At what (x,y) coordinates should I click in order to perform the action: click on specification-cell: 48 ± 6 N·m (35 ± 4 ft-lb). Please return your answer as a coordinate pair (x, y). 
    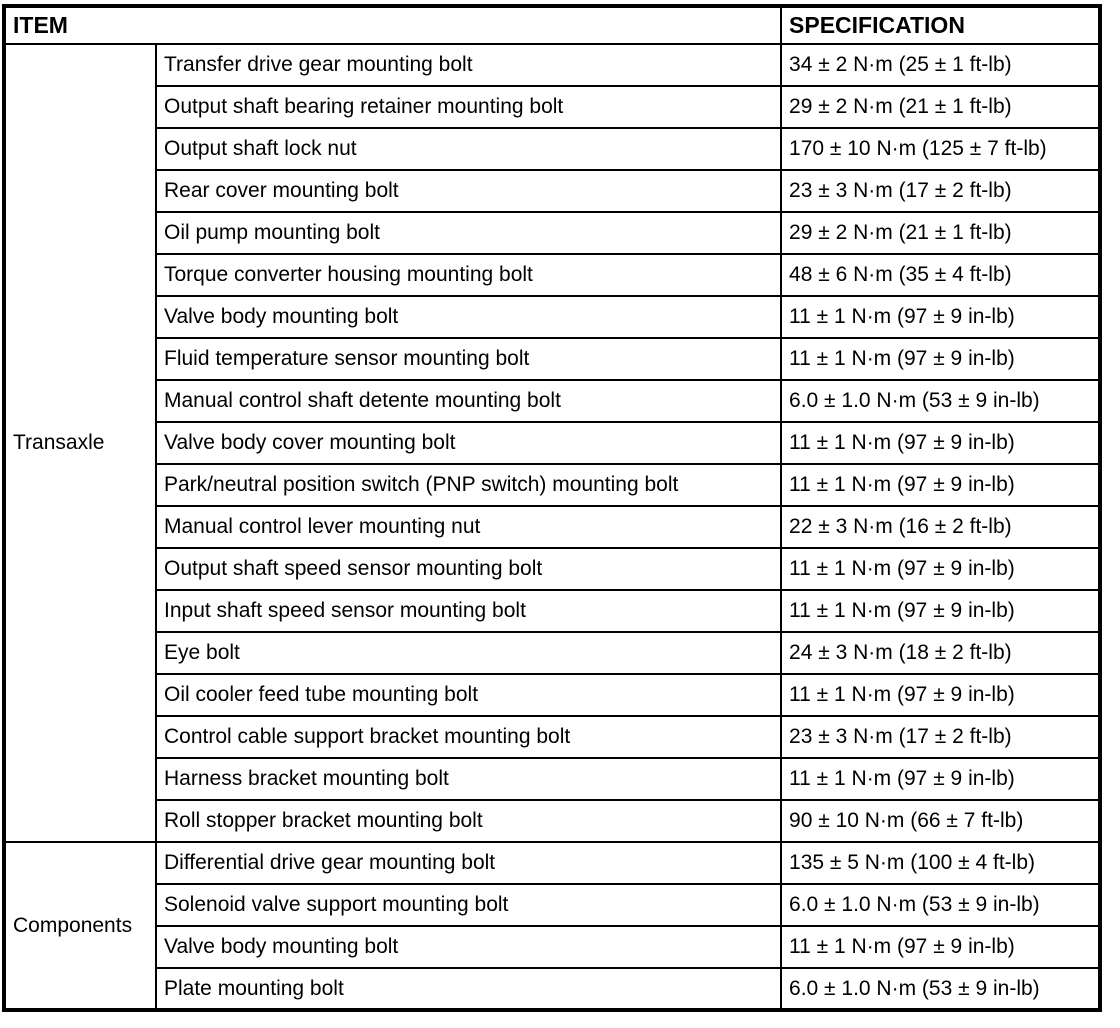
    Looking at the image, I should click on (941, 275).